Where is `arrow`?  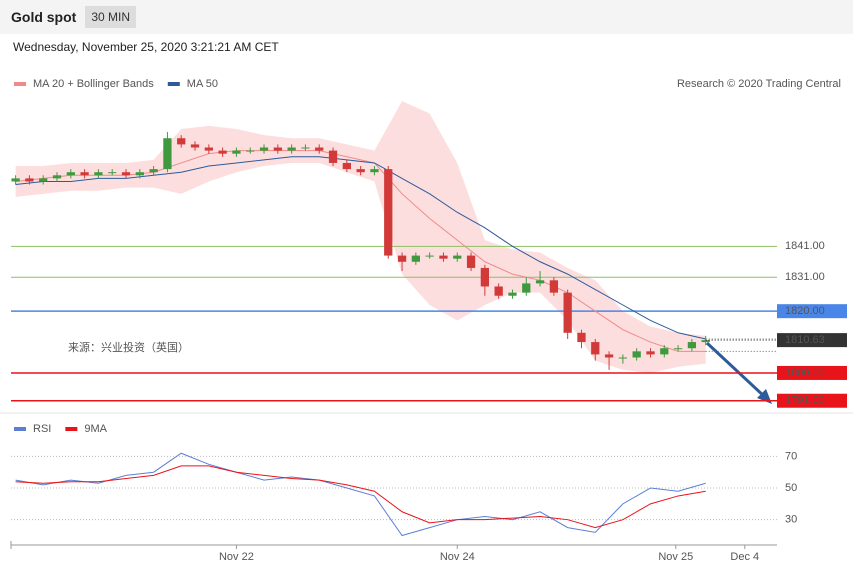 arrow is located at coordinates (736, 370).